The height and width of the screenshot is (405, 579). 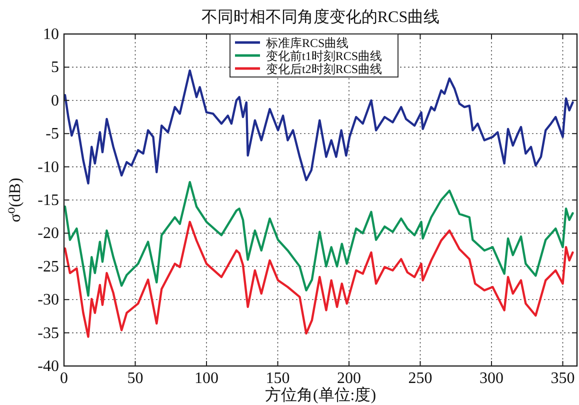 I want to click on legend-label: 变化后t2时刻RCS曲线, so click(x=324, y=69).